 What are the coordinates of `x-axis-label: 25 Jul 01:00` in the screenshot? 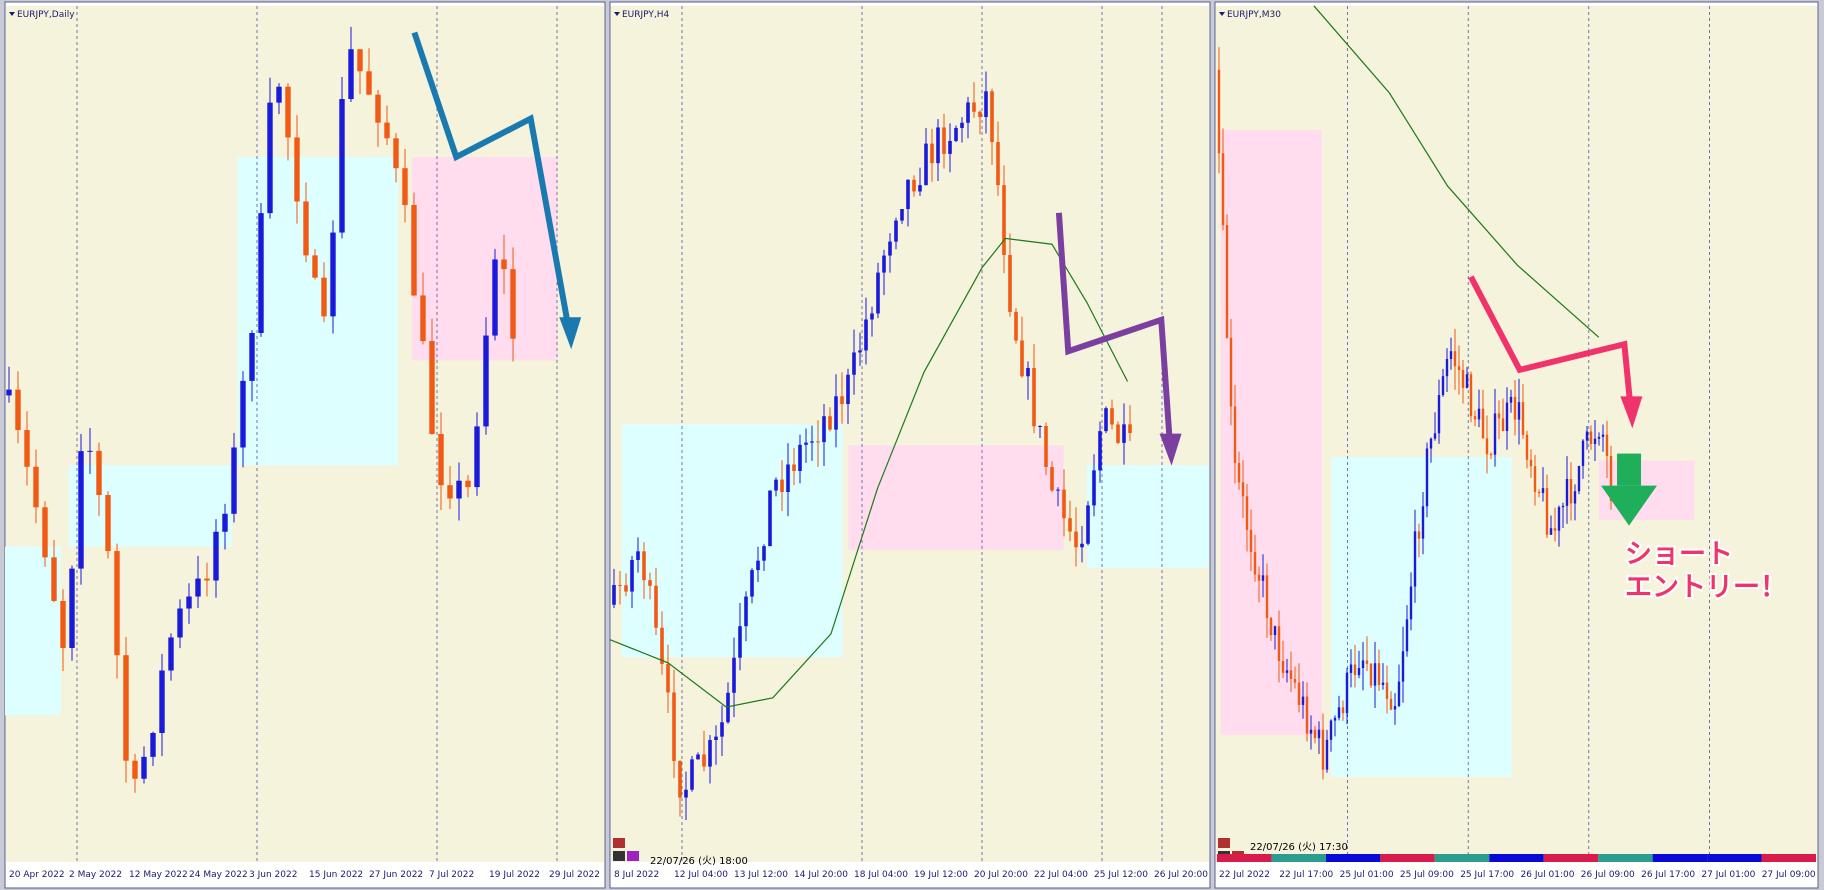 It's located at (1367, 875).